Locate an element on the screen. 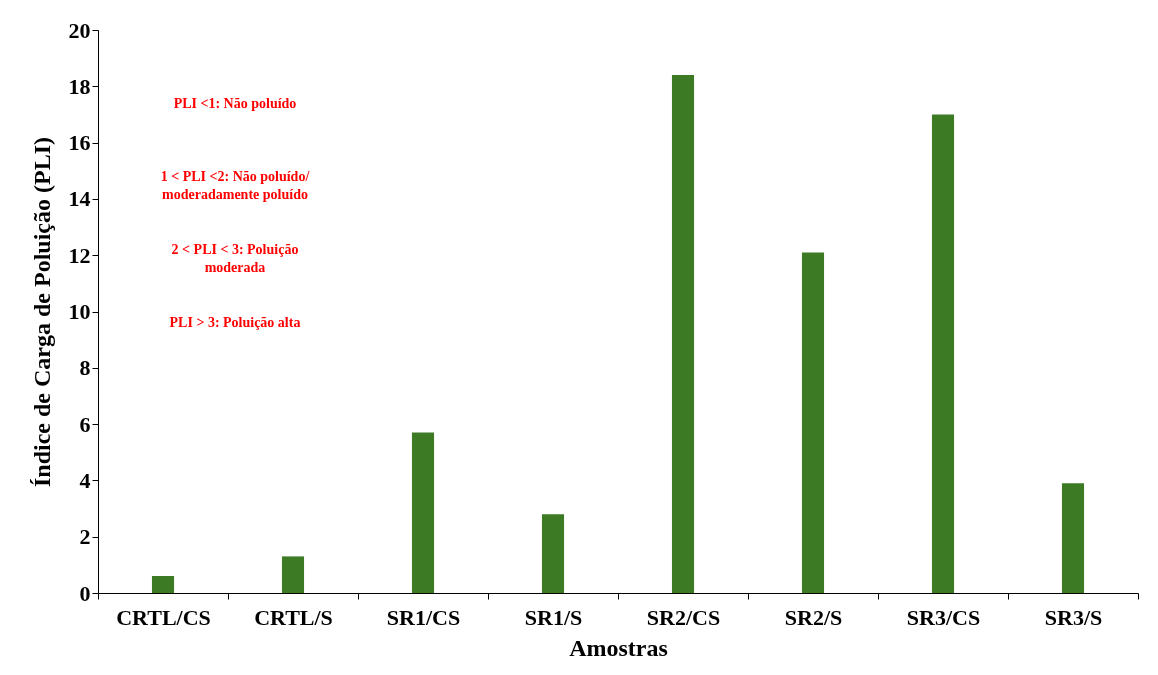  x-tick-label: SR2/S is located at coordinates (813, 617).